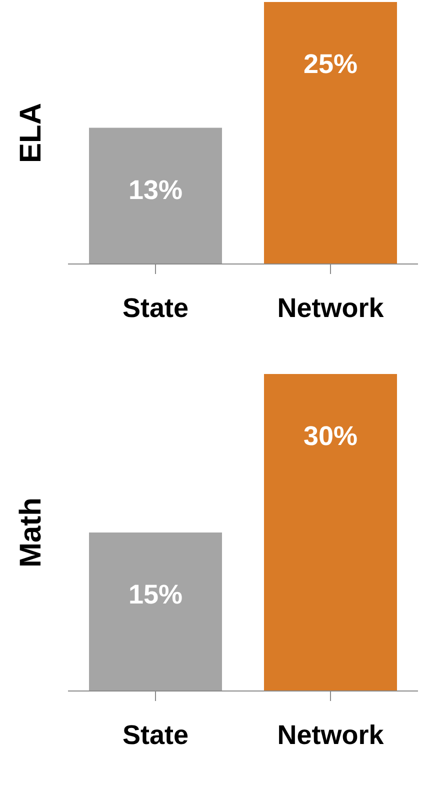  I want to click on data-label: 25%, so click(330, 64).